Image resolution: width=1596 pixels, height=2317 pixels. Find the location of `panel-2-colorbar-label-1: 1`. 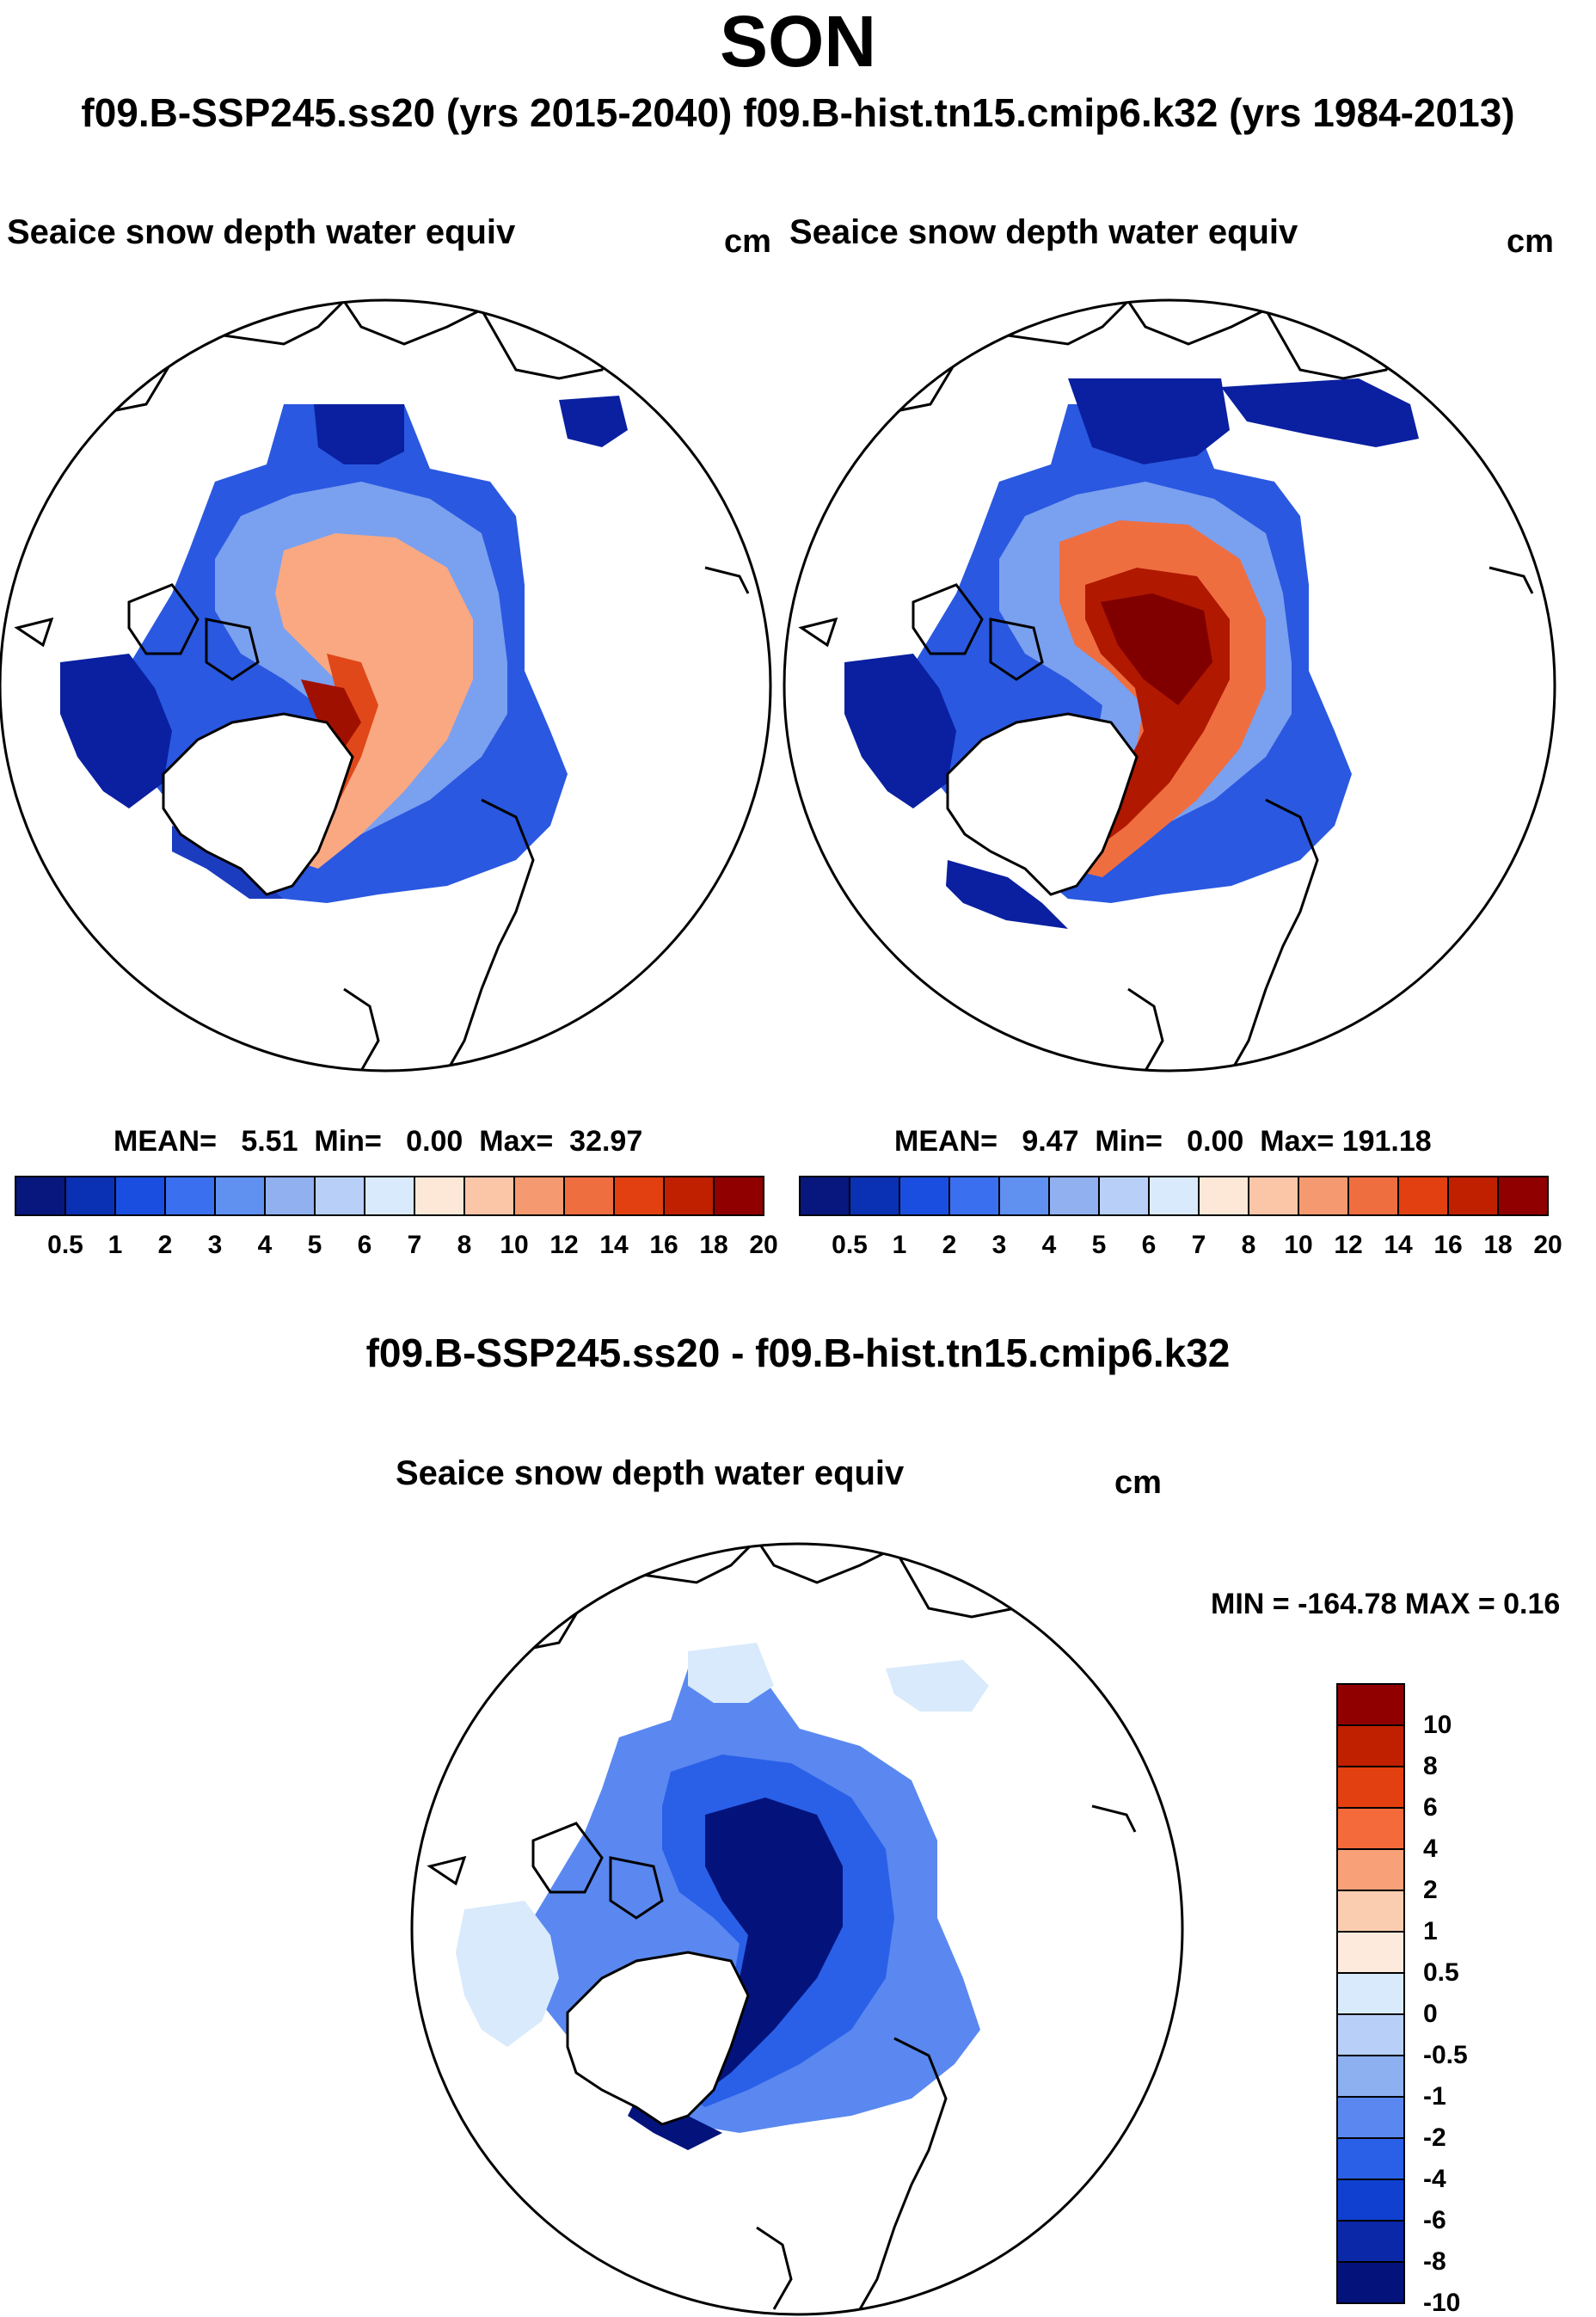

panel-2-colorbar-label-1: 1 is located at coordinates (899, 1245).